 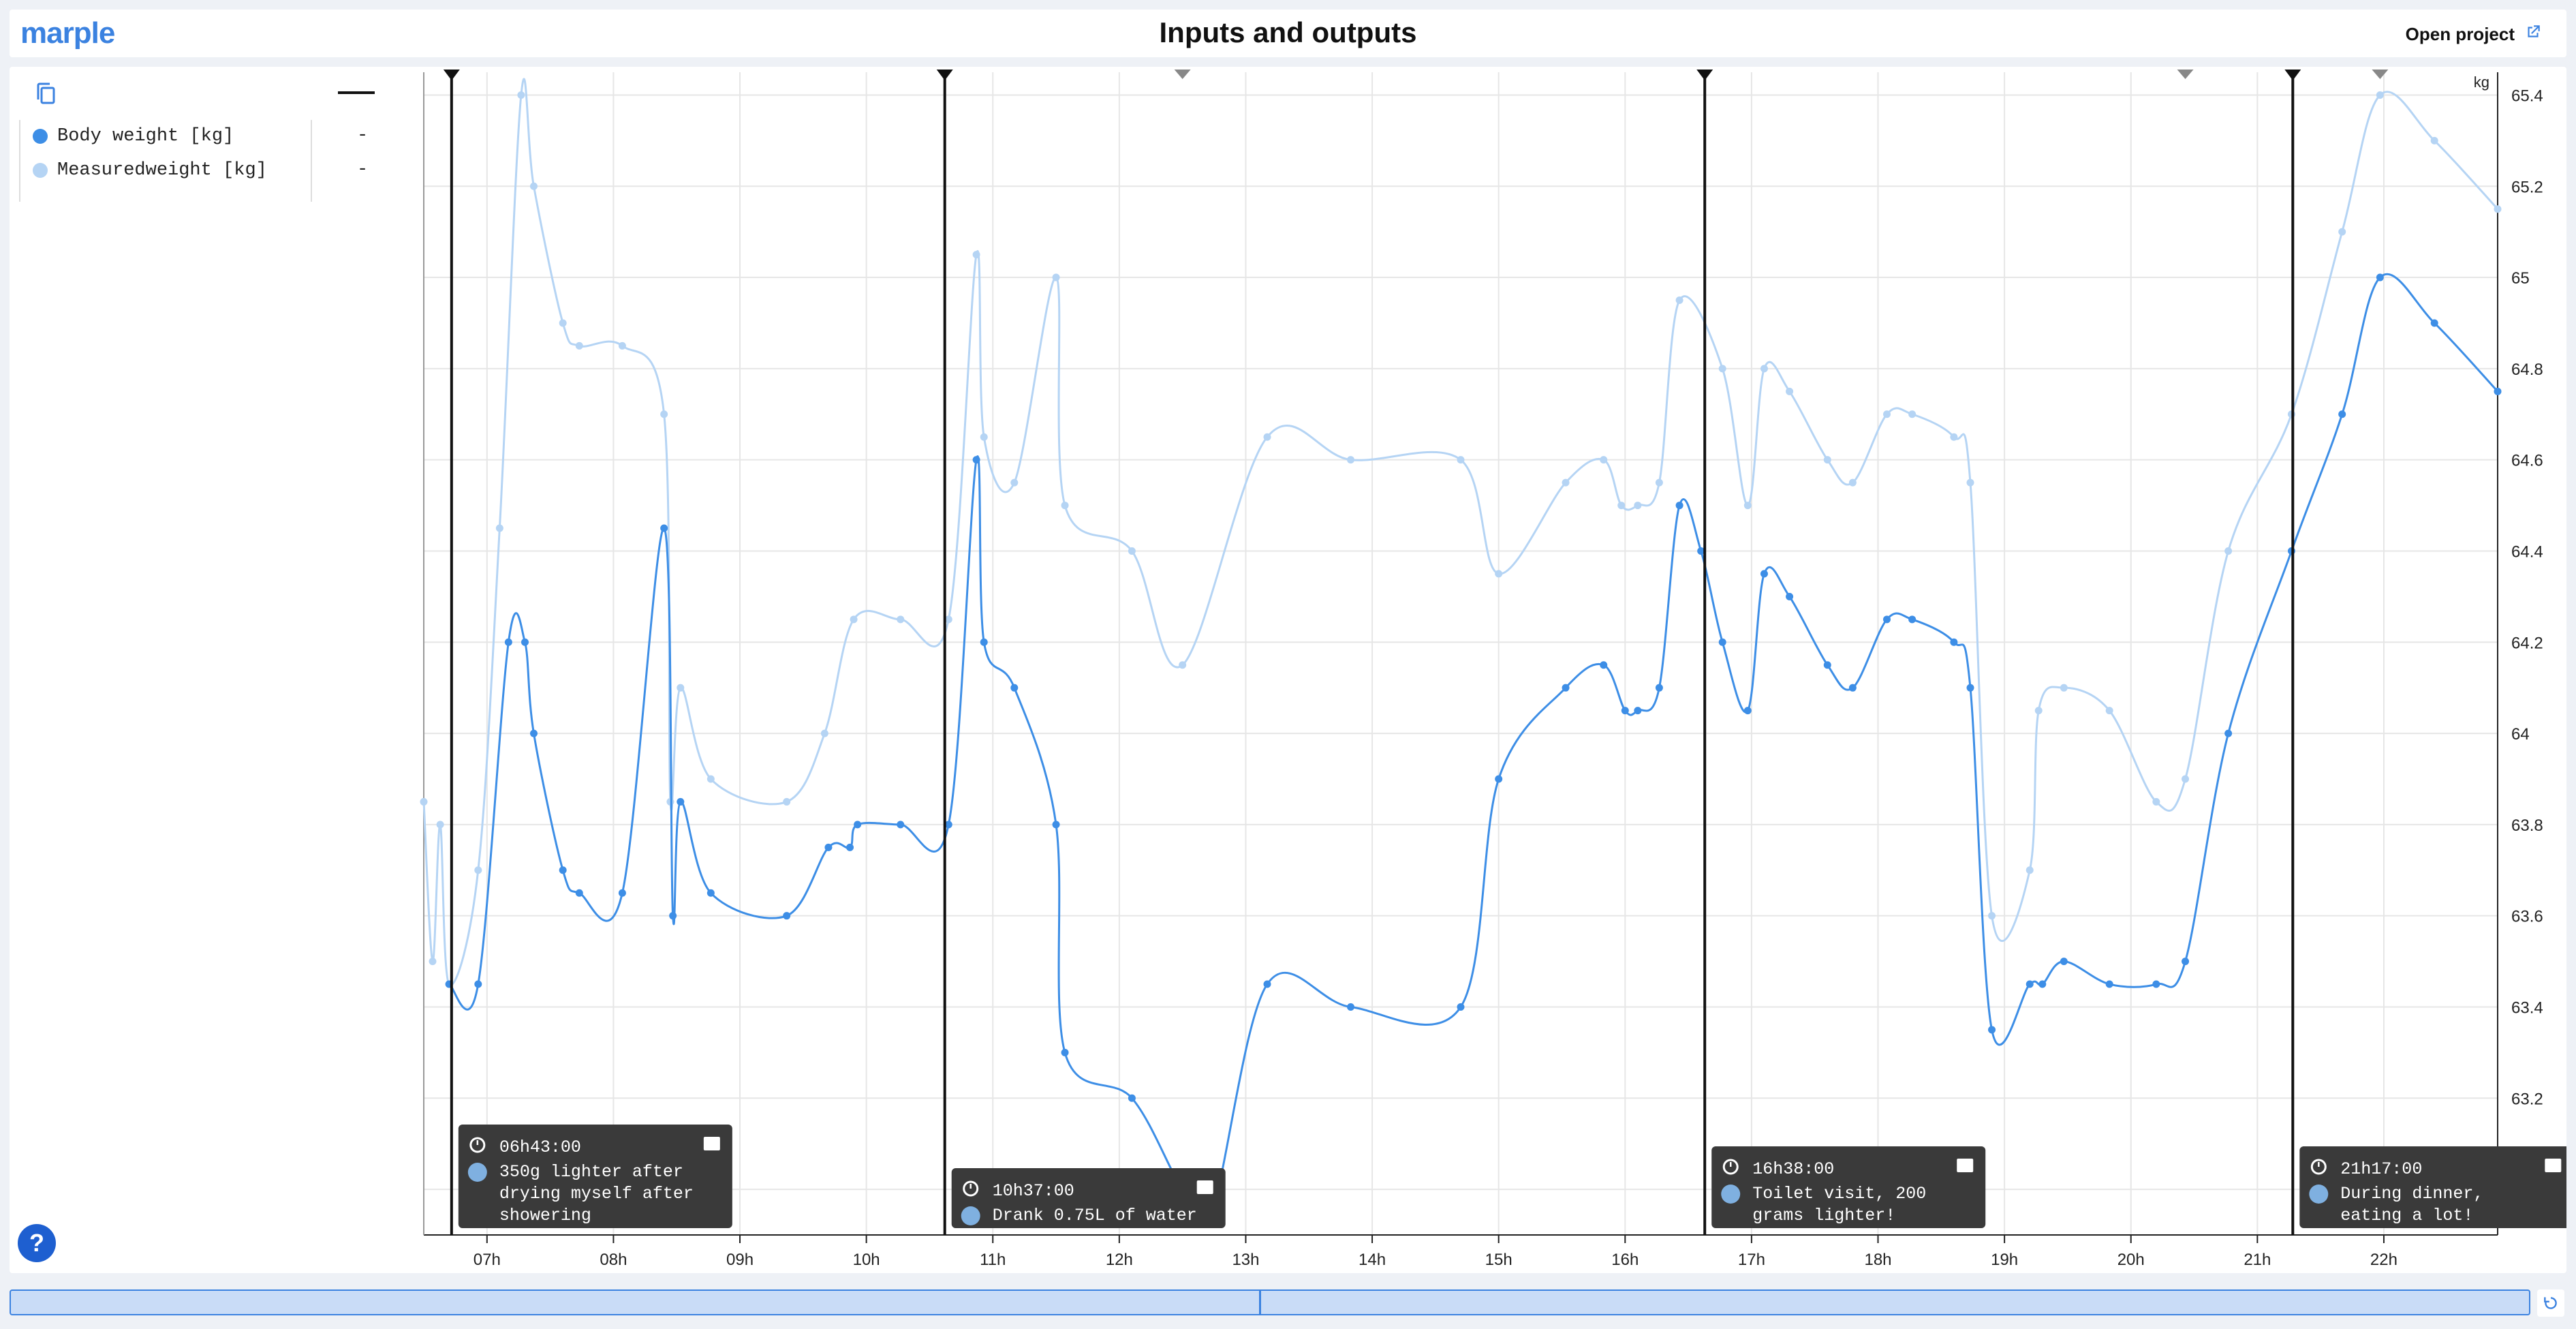 What do you see at coordinates (2527, 370) in the screenshot?
I see `y-tick-label: 64.8` at bounding box center [2527, 370].